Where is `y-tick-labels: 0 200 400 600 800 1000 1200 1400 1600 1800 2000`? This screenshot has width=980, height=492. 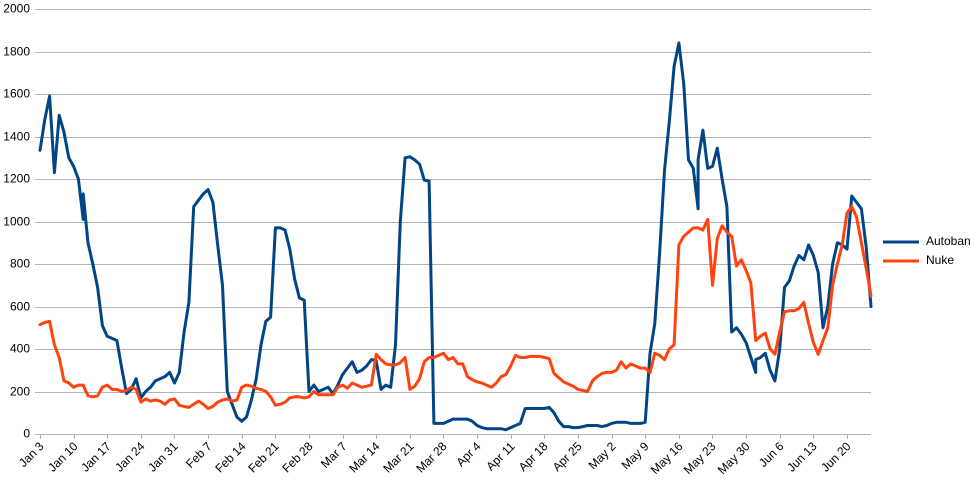 y-tick-labels: 0 200 400 600 800 1000 1200 1400 1600 1800 2000 is located at coordinates (16, 221).